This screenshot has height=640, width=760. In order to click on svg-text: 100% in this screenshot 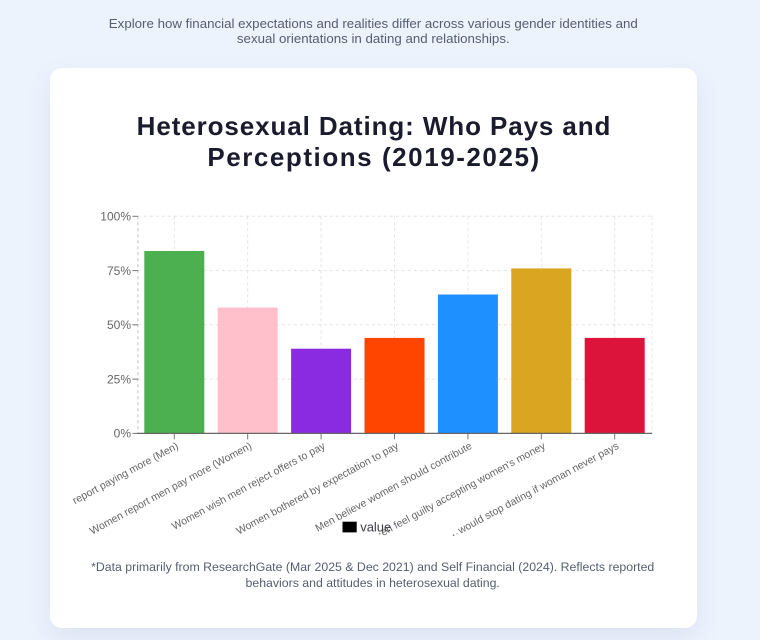, I will do `click(115, 217)`.